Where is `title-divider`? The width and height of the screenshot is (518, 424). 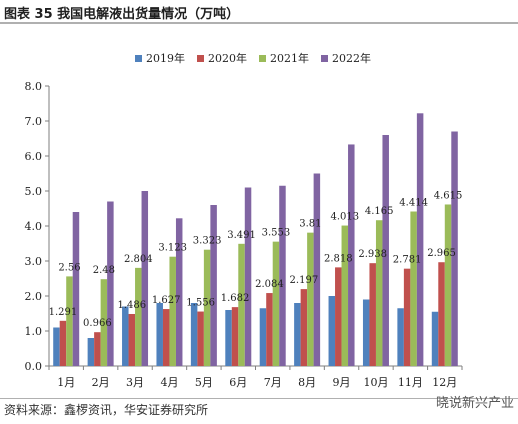 title-divider is located at coordinates (259, 23).